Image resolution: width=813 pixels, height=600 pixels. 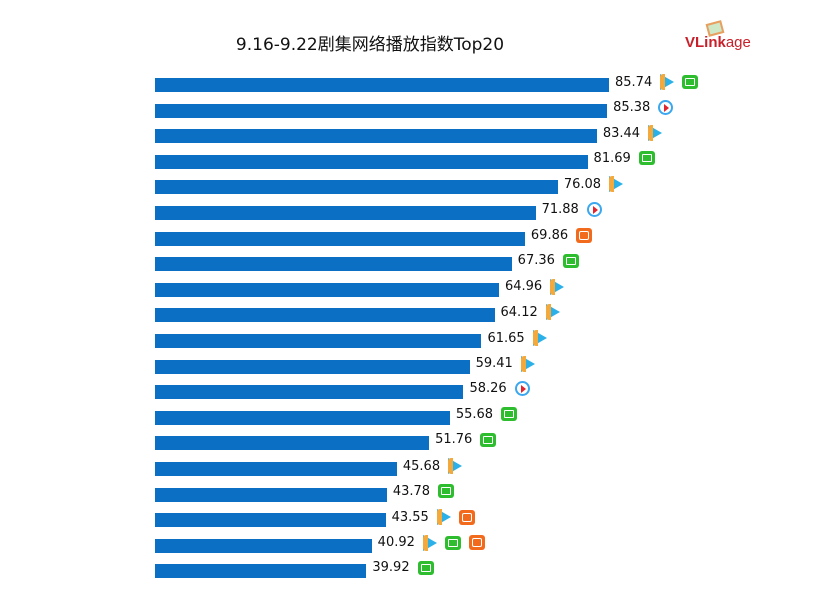 I want to click on value-label: 85.38, so click(x=632, y=107).